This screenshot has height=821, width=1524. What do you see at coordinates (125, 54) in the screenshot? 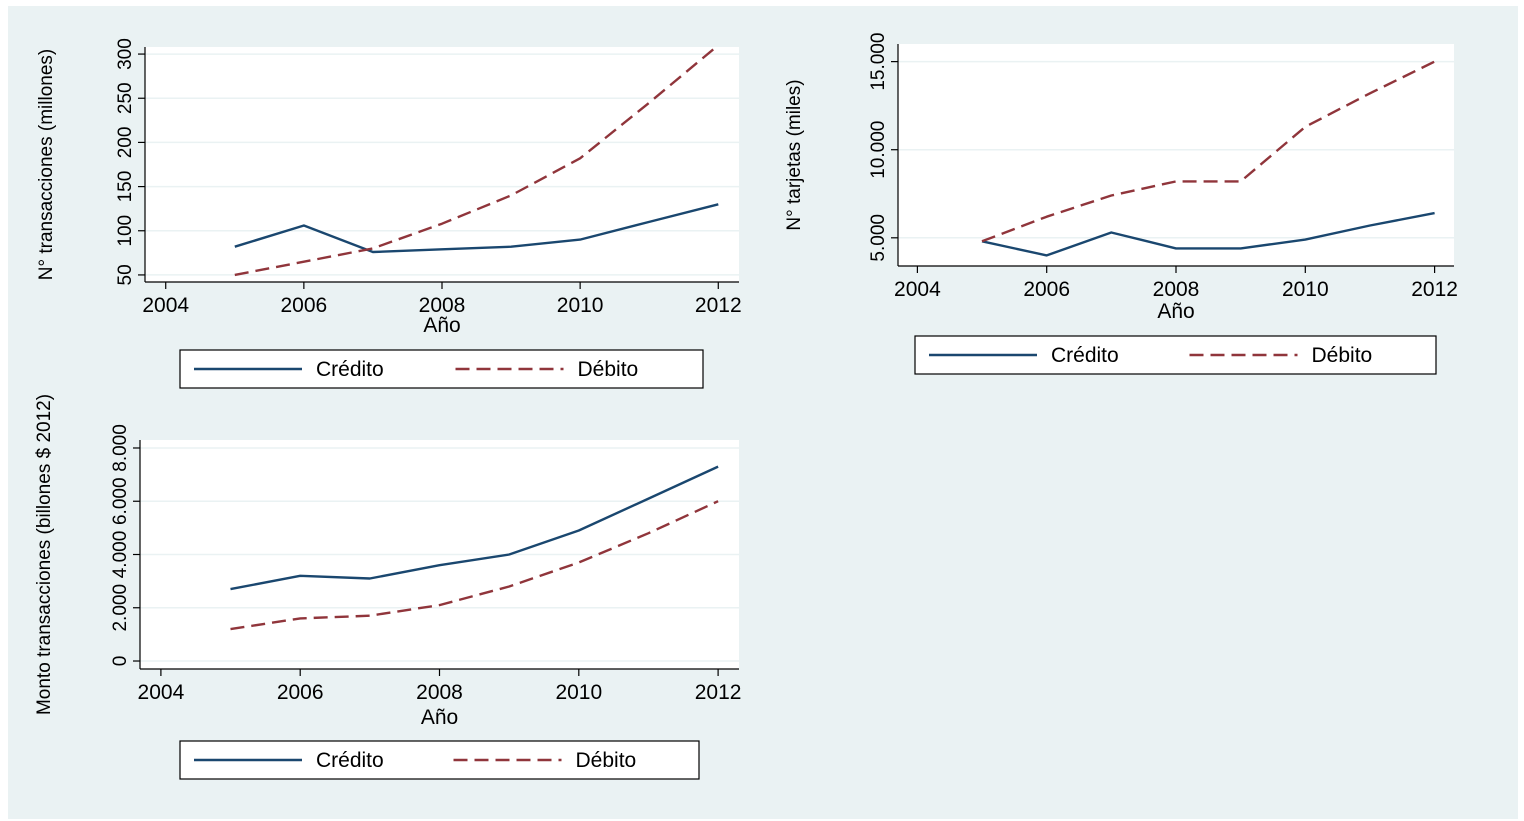
I see `y-tick-label: 300` at bounding box center [125, 54].